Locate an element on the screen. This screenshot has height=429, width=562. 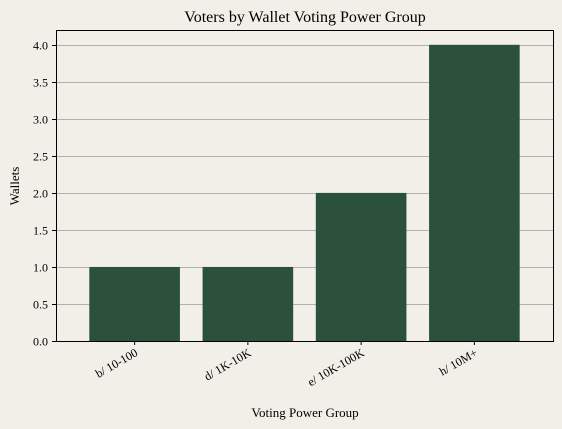
y-tick-label: 2.0 is located at coordinates (40, 194).